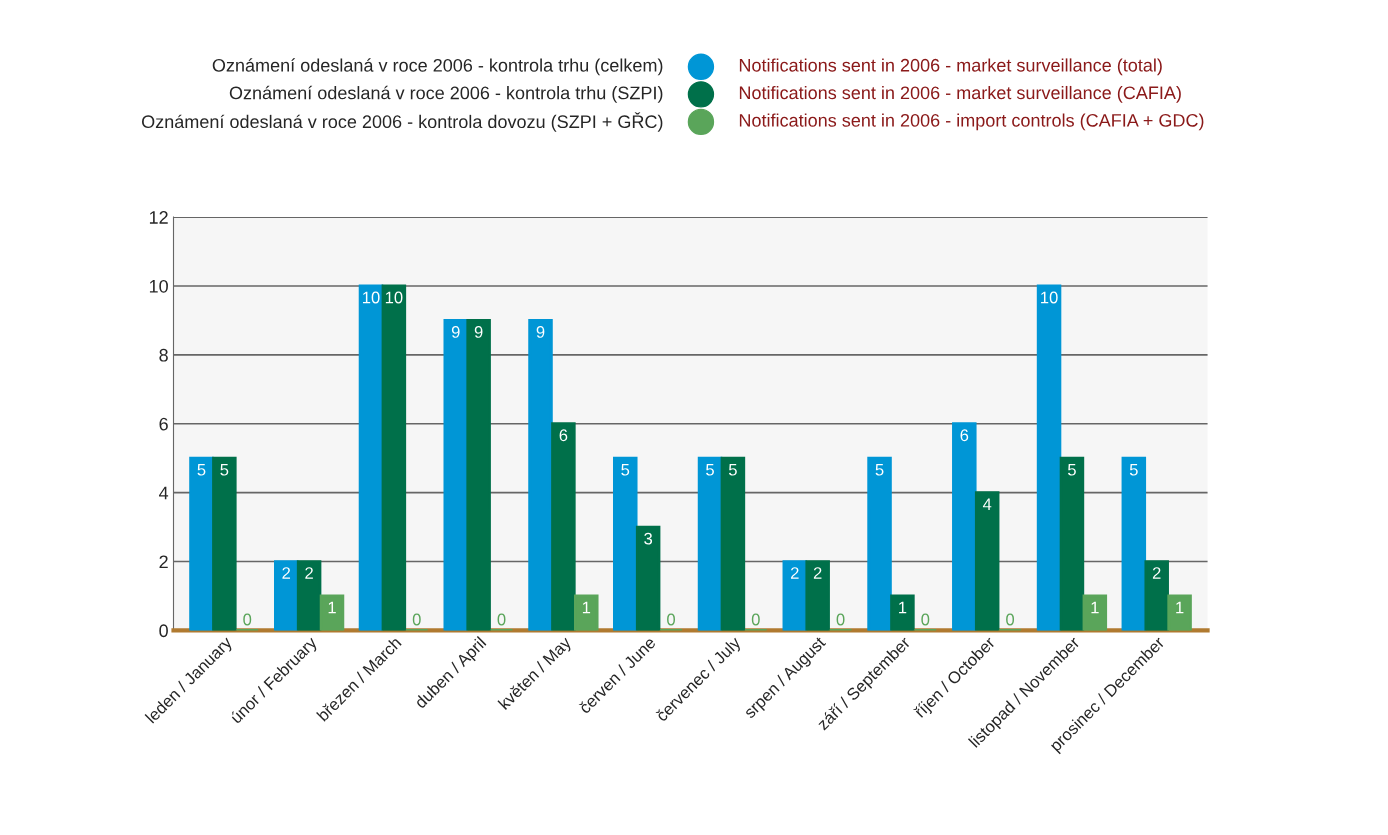 This screenshot has height=835, width=1388. Describe the element at coordinates (648, 538) in the screenshot. I see `data-label: 3` at that location.